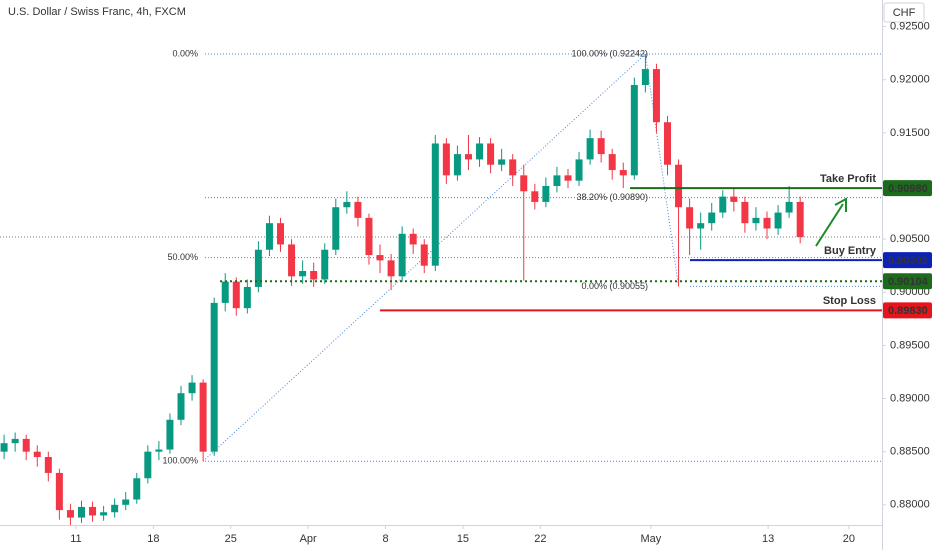 The image size is (932, 550). I want to click on level-label: Take Profit, so click(848, 179).